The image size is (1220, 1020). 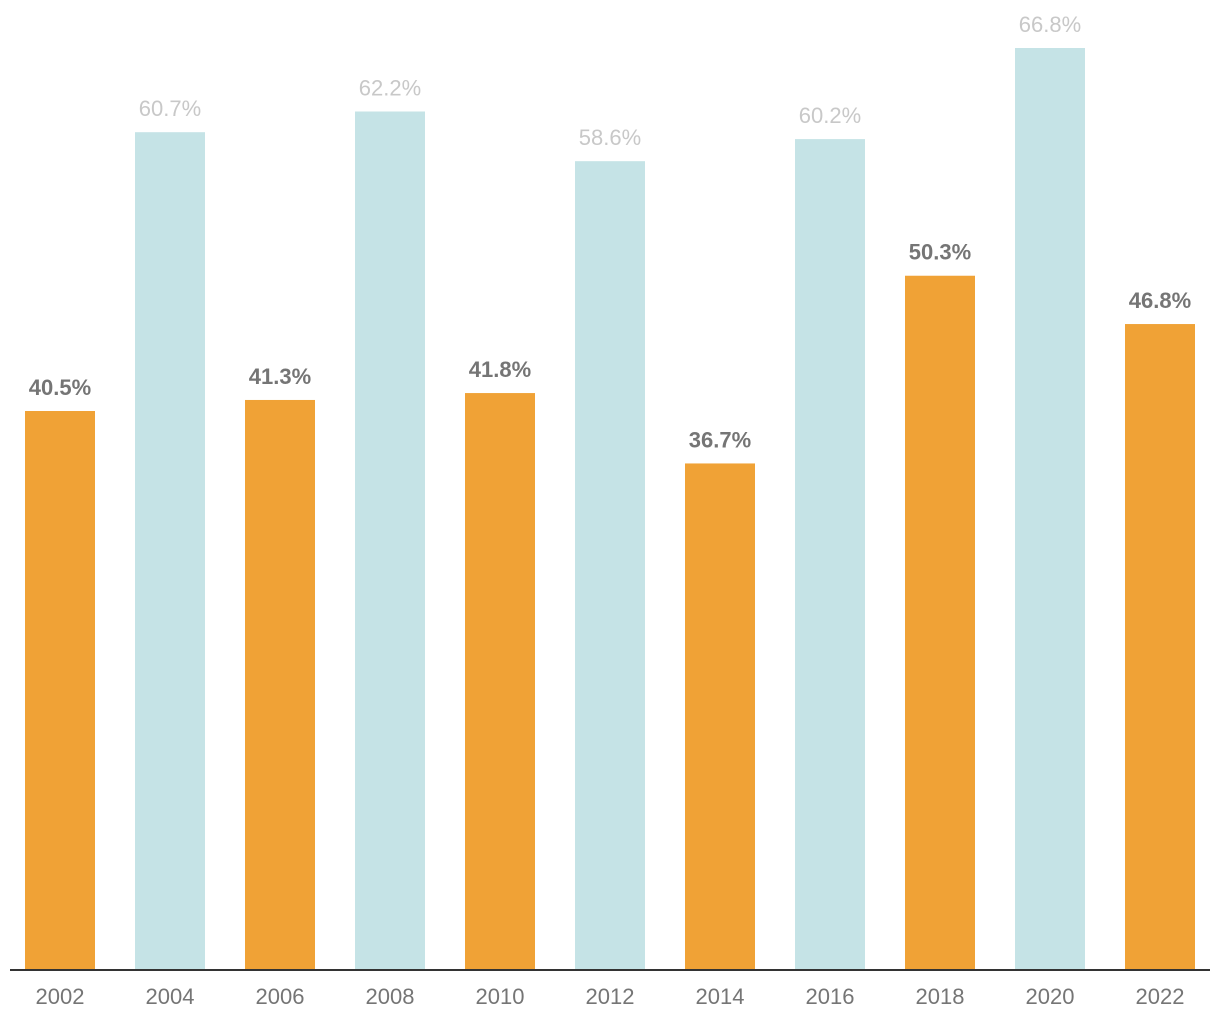 What do you see at coordinates (940, 623) in the screenshot?
I see `bar-2018` at bounding box center [940, 623].